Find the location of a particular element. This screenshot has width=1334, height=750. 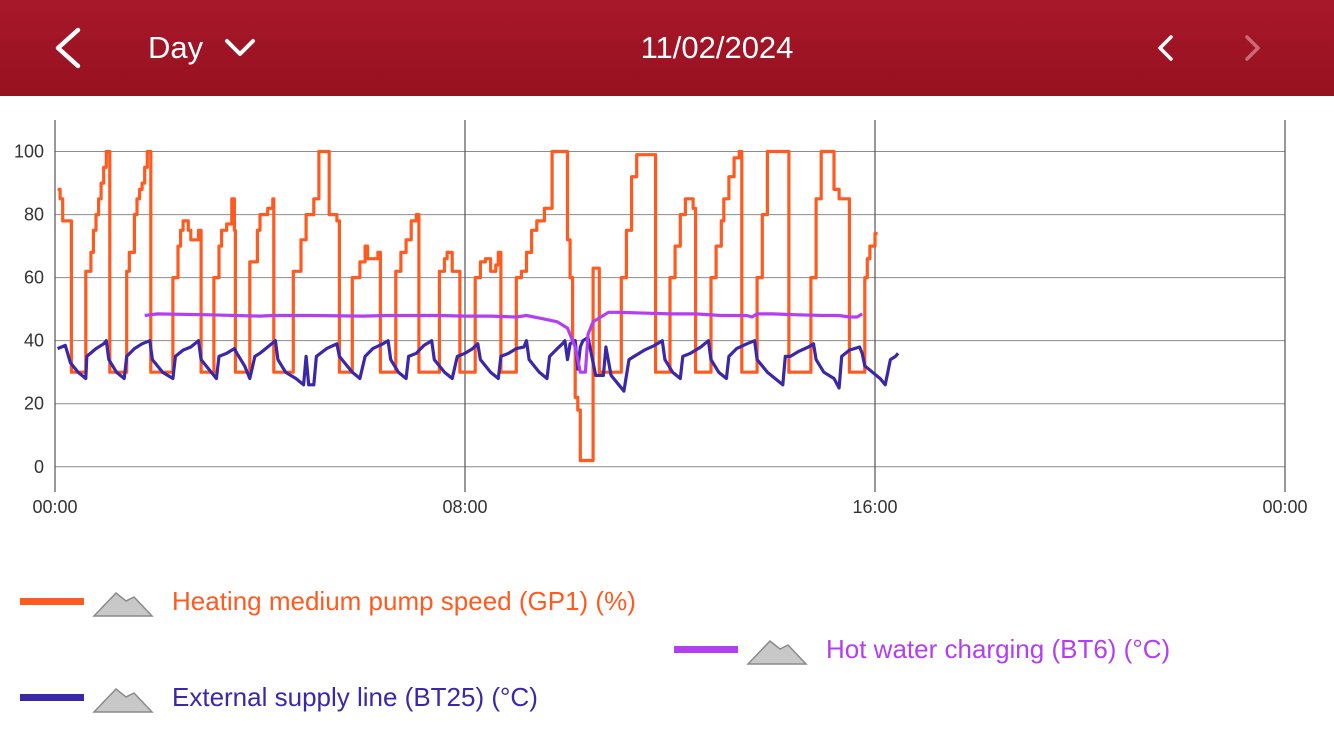

top-app-bar: Day 11/02/2024 is located at coordinates (667, 48).